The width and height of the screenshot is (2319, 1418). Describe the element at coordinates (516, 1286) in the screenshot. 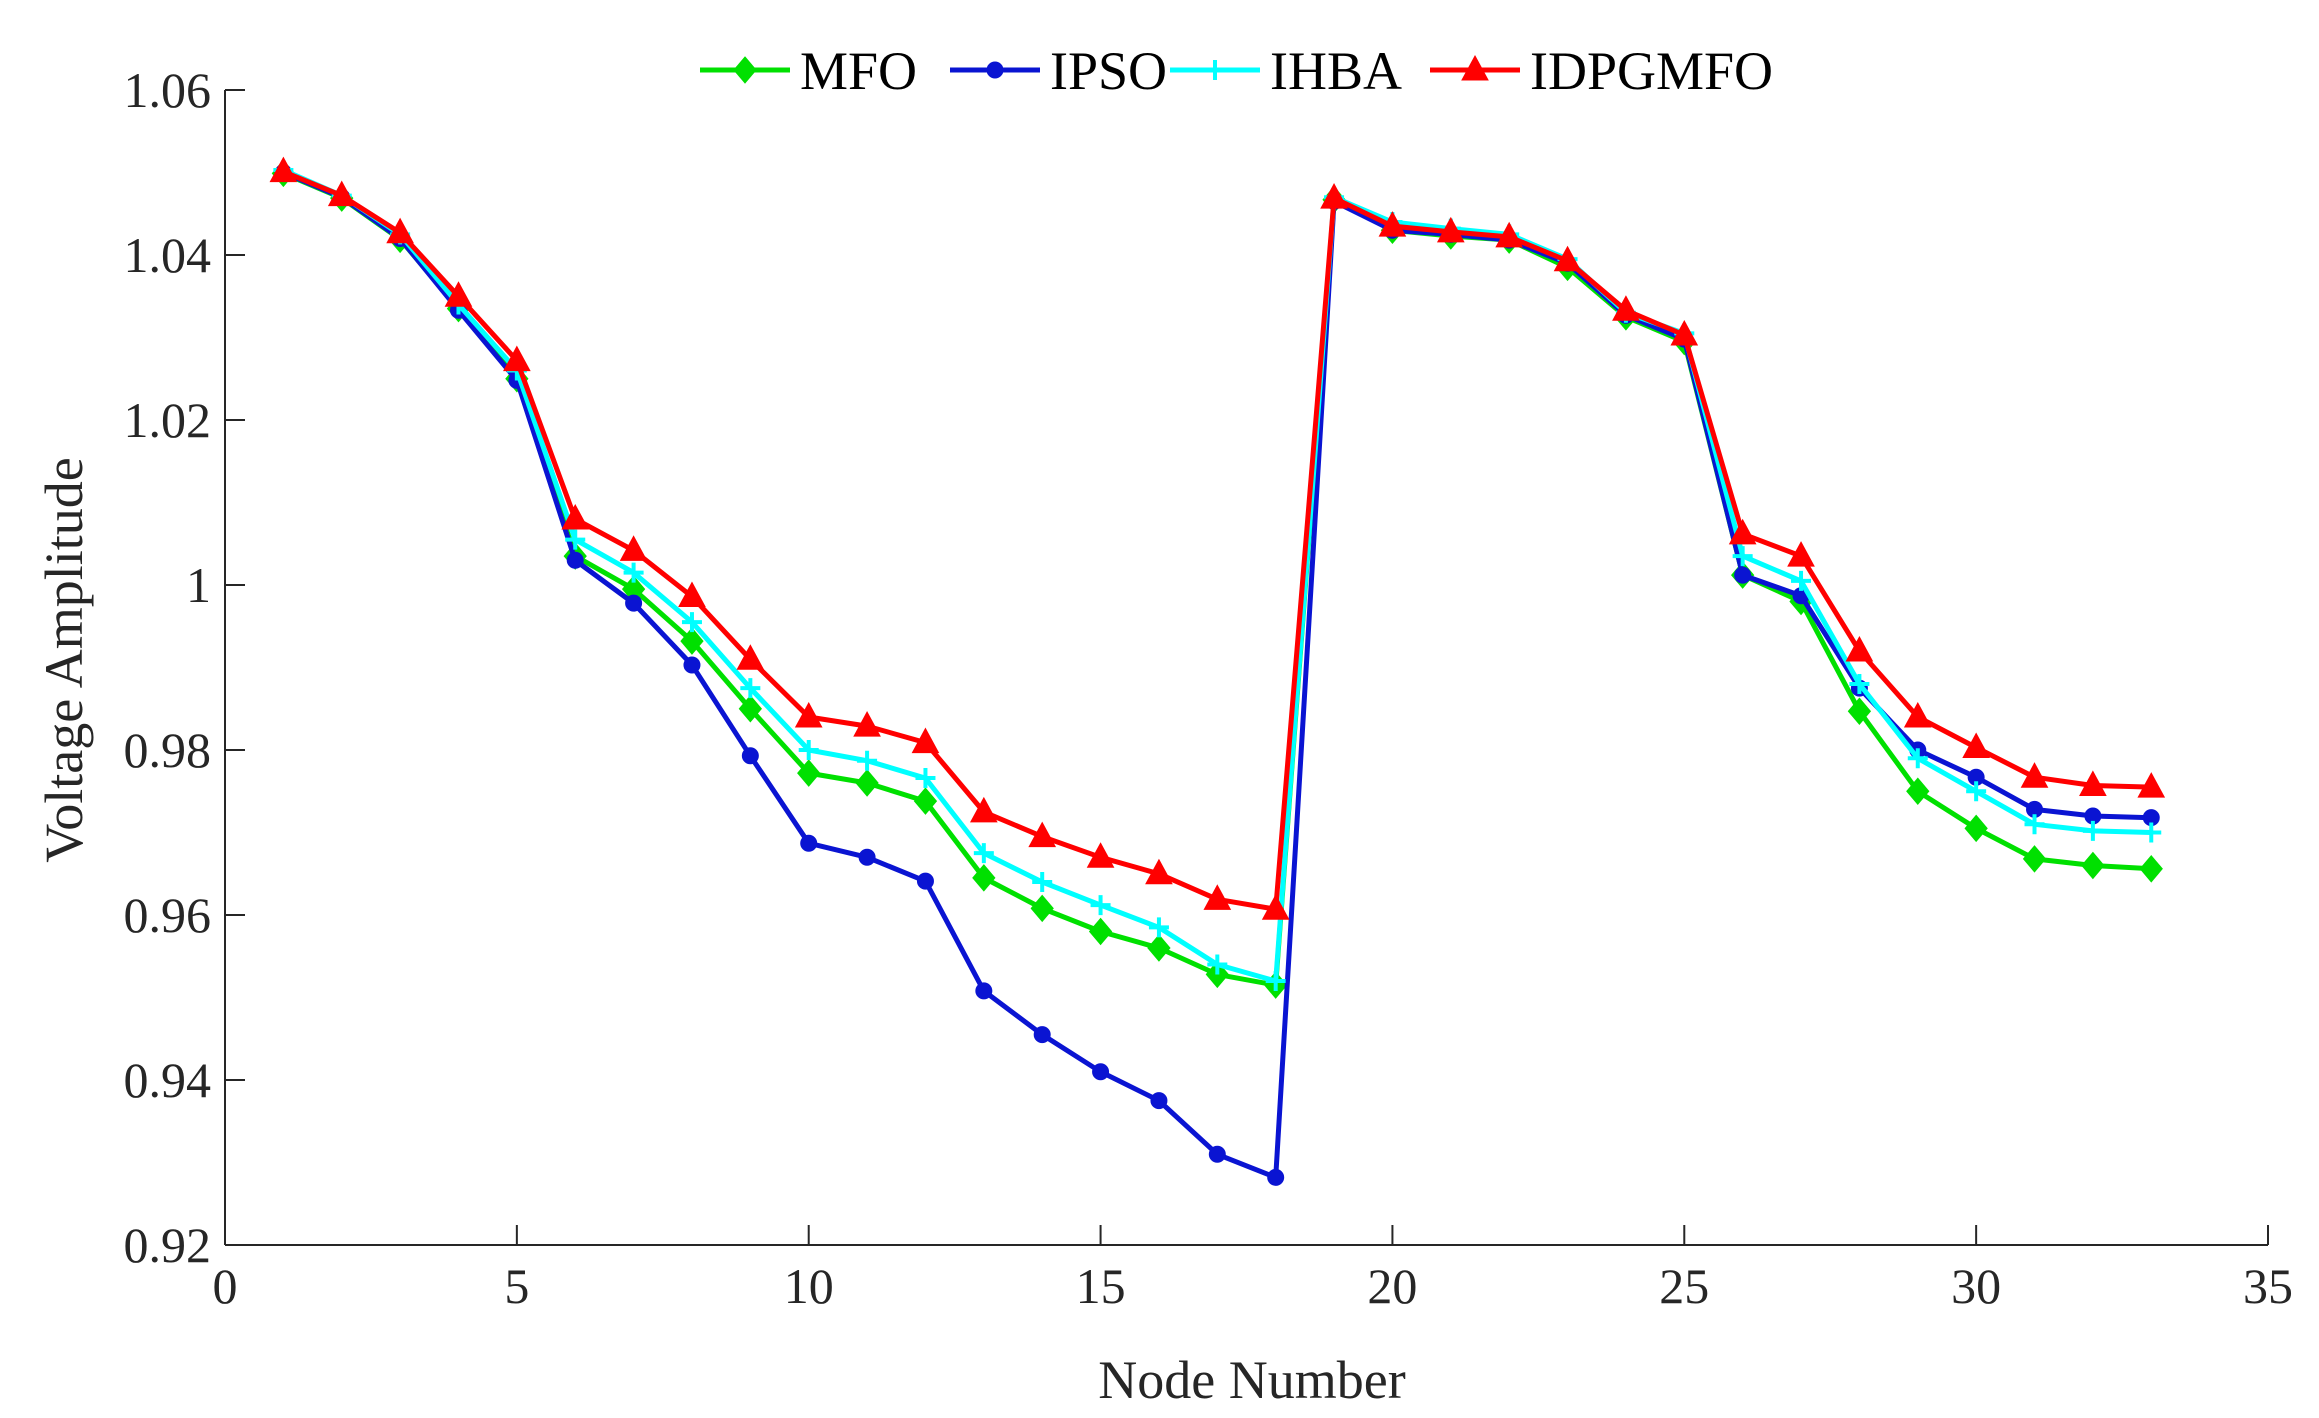

I see `x-tick-label: 5` at that location.